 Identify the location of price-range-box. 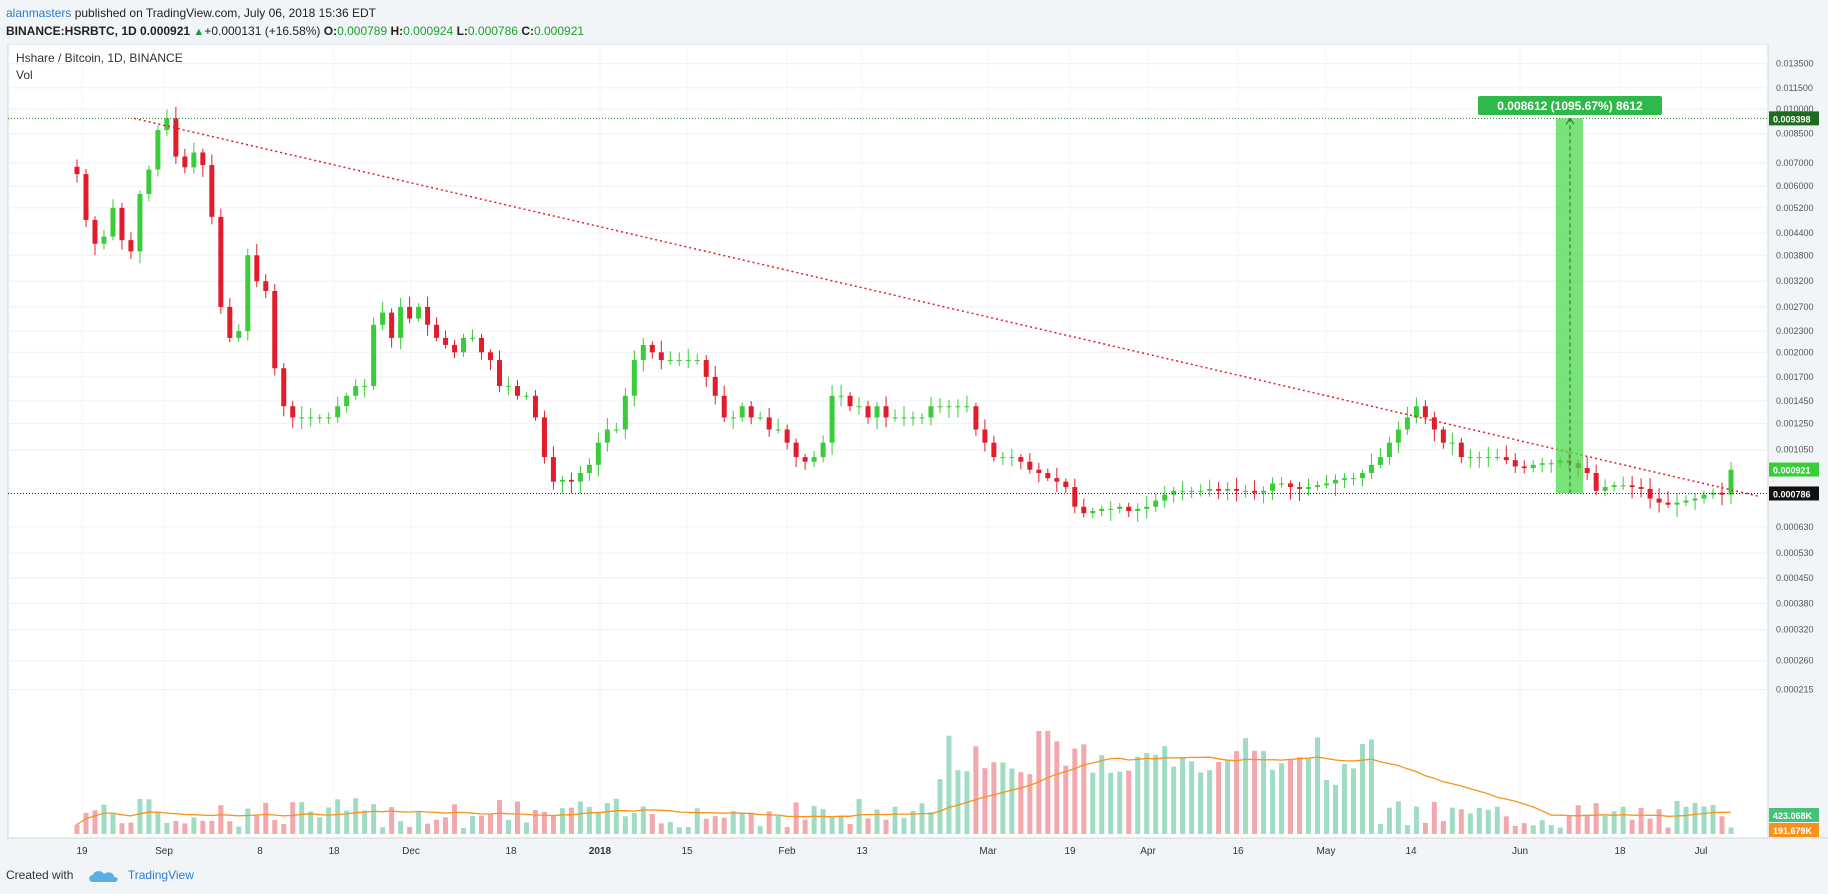
(1569, 306).